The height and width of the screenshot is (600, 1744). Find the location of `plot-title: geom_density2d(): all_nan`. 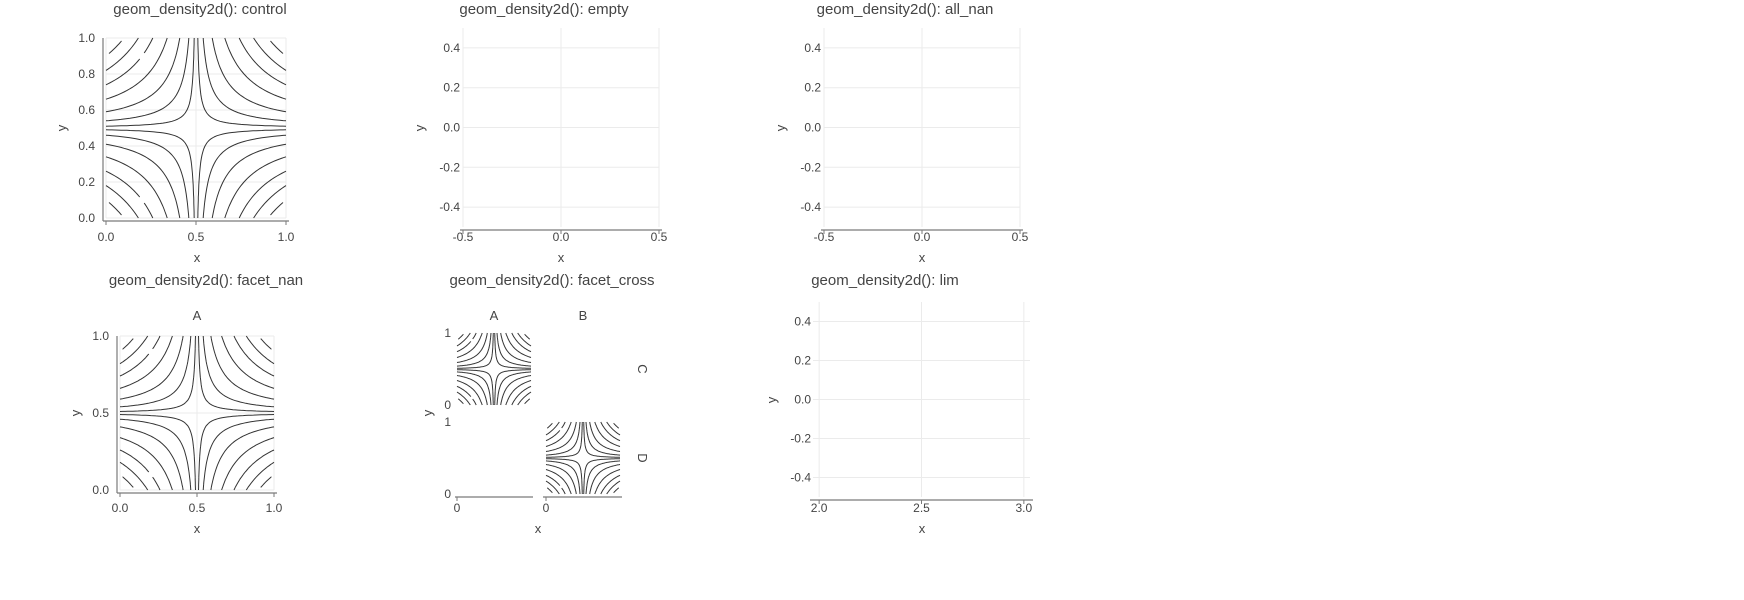

plot-title: geom_density2d(): all_nan is located at coordinates (905, 9).